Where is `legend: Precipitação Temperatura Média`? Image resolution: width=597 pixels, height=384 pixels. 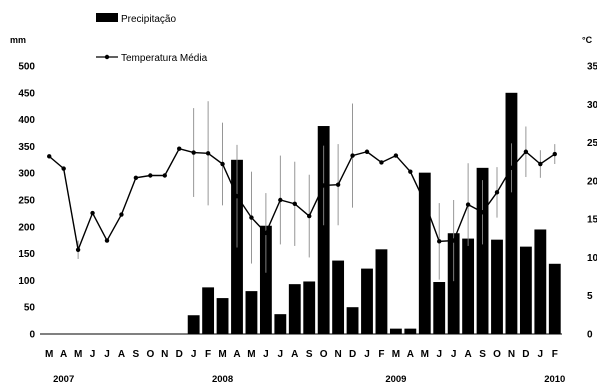
legend: Precipitação Temperatura Média is located at coordinates (152, 38).